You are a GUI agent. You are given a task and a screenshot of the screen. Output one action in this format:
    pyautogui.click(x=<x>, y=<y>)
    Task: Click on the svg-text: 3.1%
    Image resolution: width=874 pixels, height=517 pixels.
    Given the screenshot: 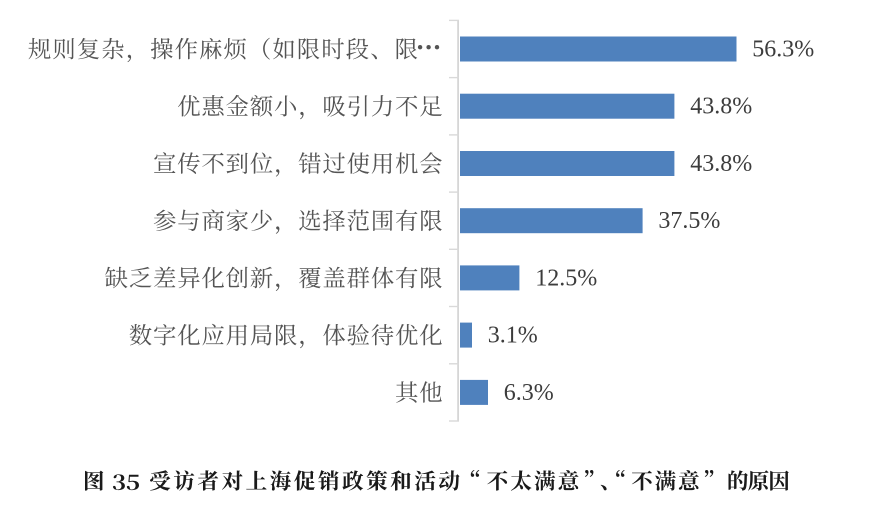 What is the action you would take?
    pyautogui.click(x=513, y=336)
    